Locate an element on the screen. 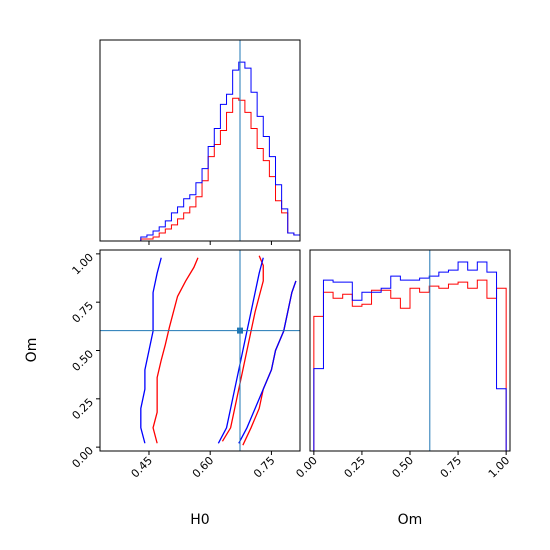  om-histogram-series-red is located at coordinates (410, 365).